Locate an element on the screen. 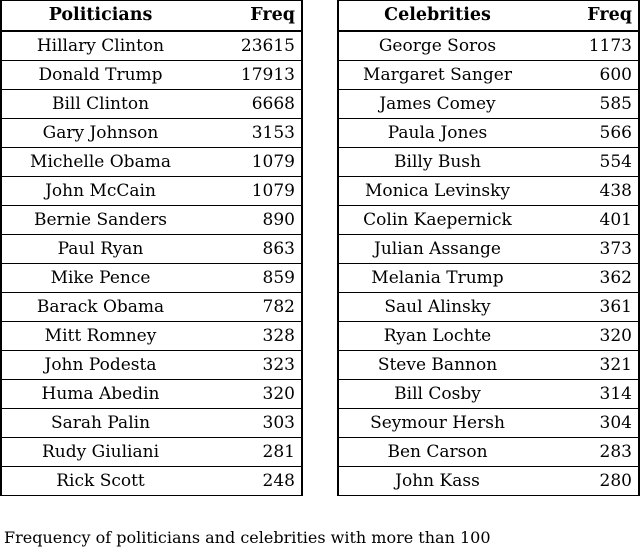  table-row: Saul Alinsky 361 is located at coordinates (488, 307).